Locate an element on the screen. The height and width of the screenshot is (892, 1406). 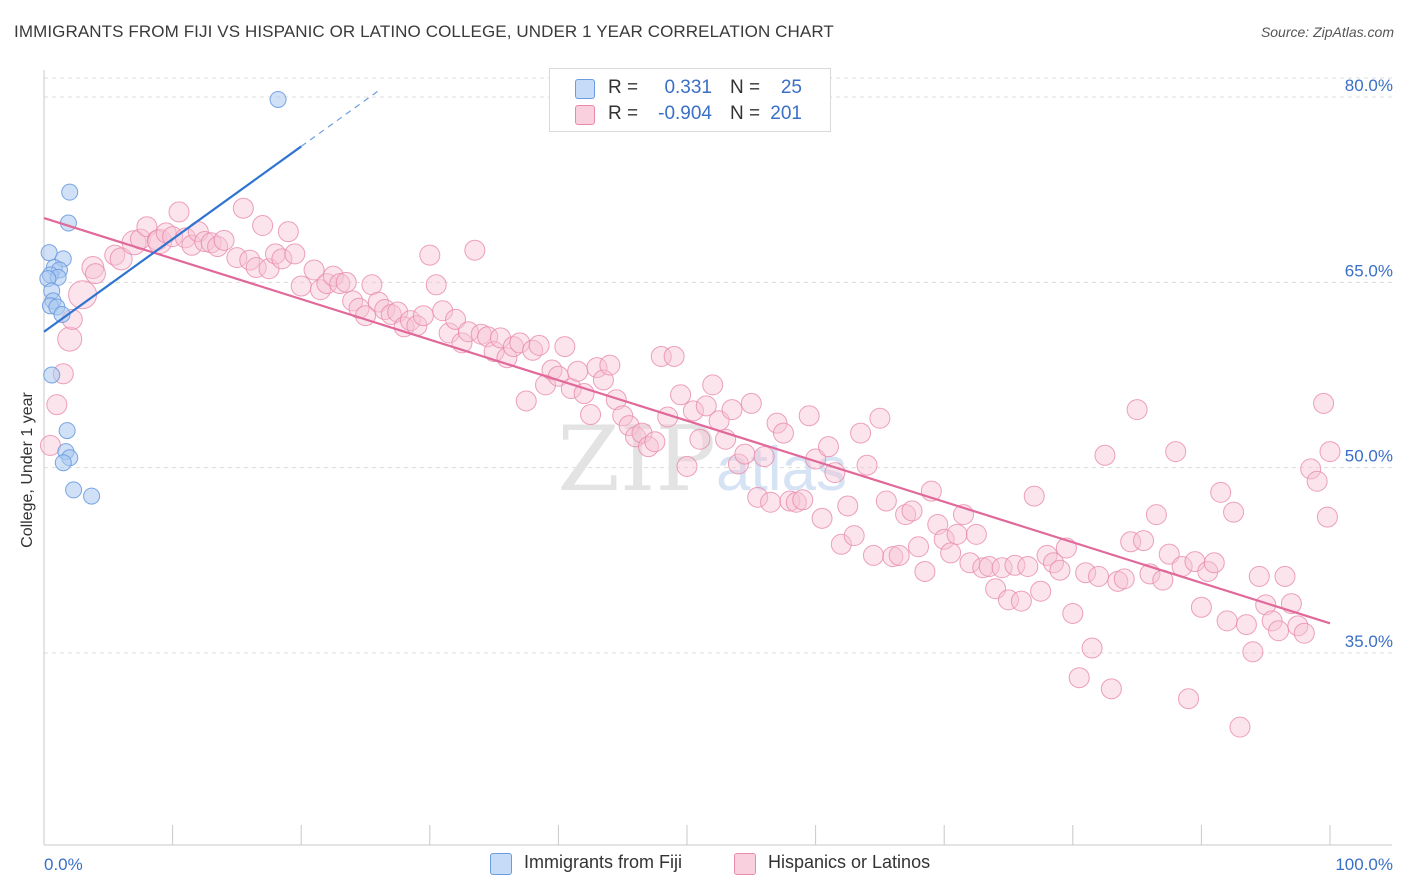
legend-label-hispanics: Hispanics or Latinos is located at coordinates (849, 862).